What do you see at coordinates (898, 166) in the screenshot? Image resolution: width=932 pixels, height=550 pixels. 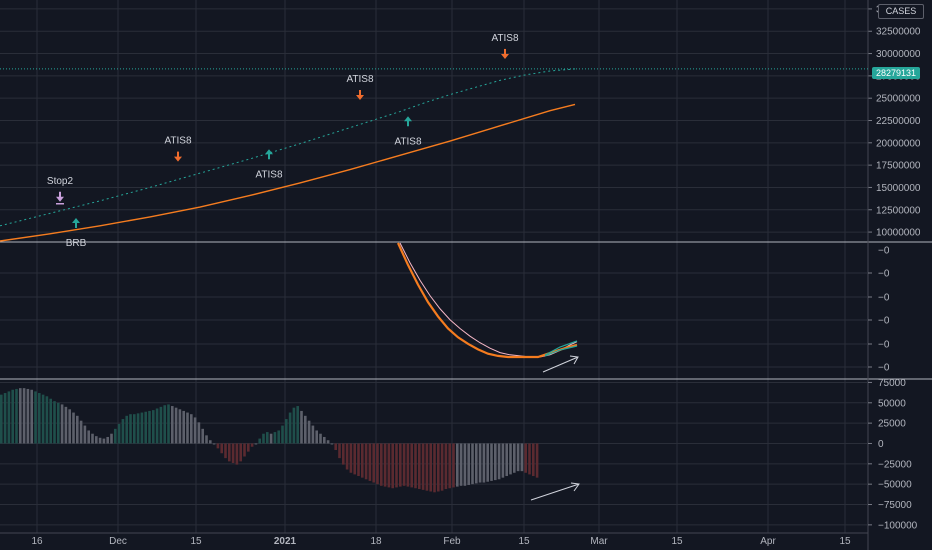 I see `price-y-tick-label: 17500000` at bounding box center [898, 166].